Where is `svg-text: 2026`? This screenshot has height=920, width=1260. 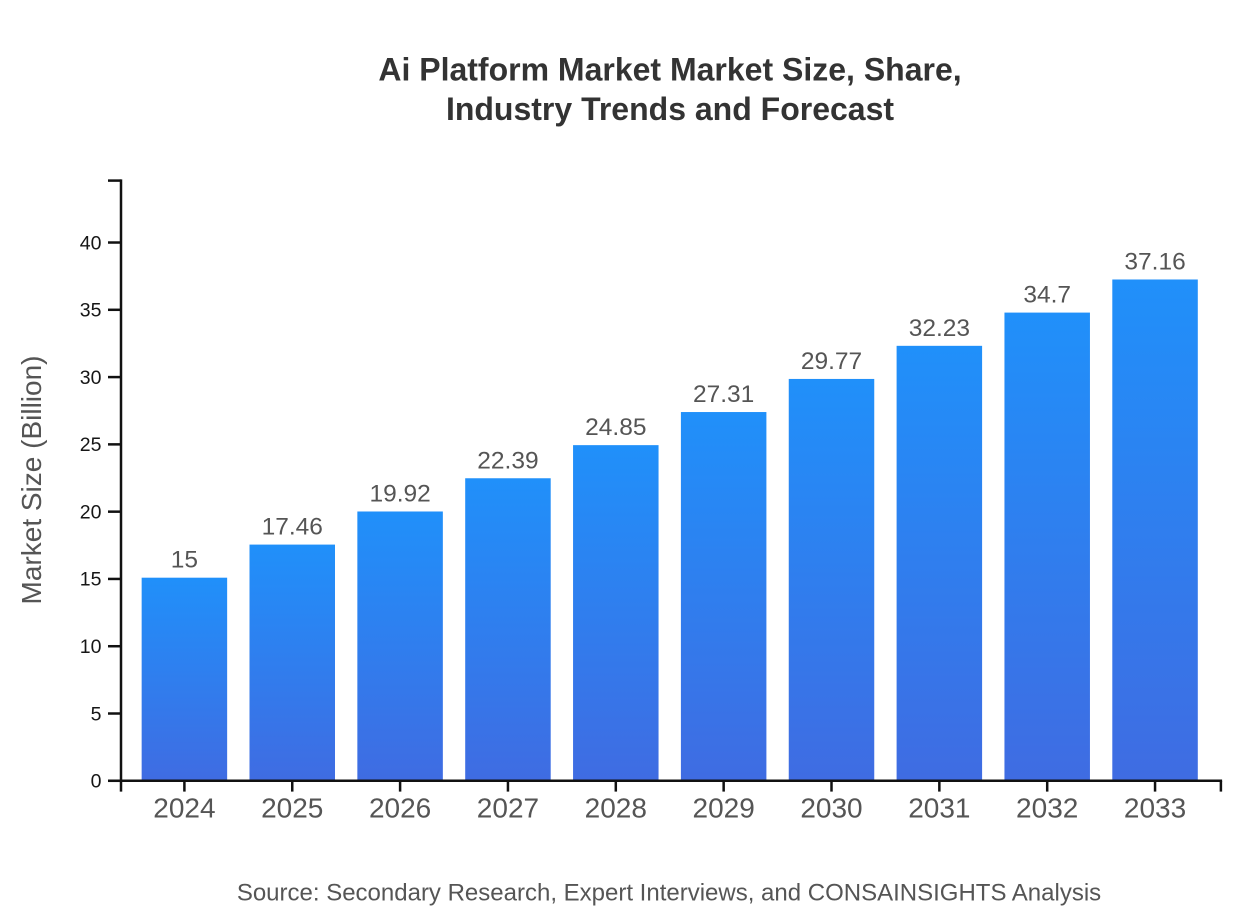 svg-text: 2026 is located at coordinates (400, 808).